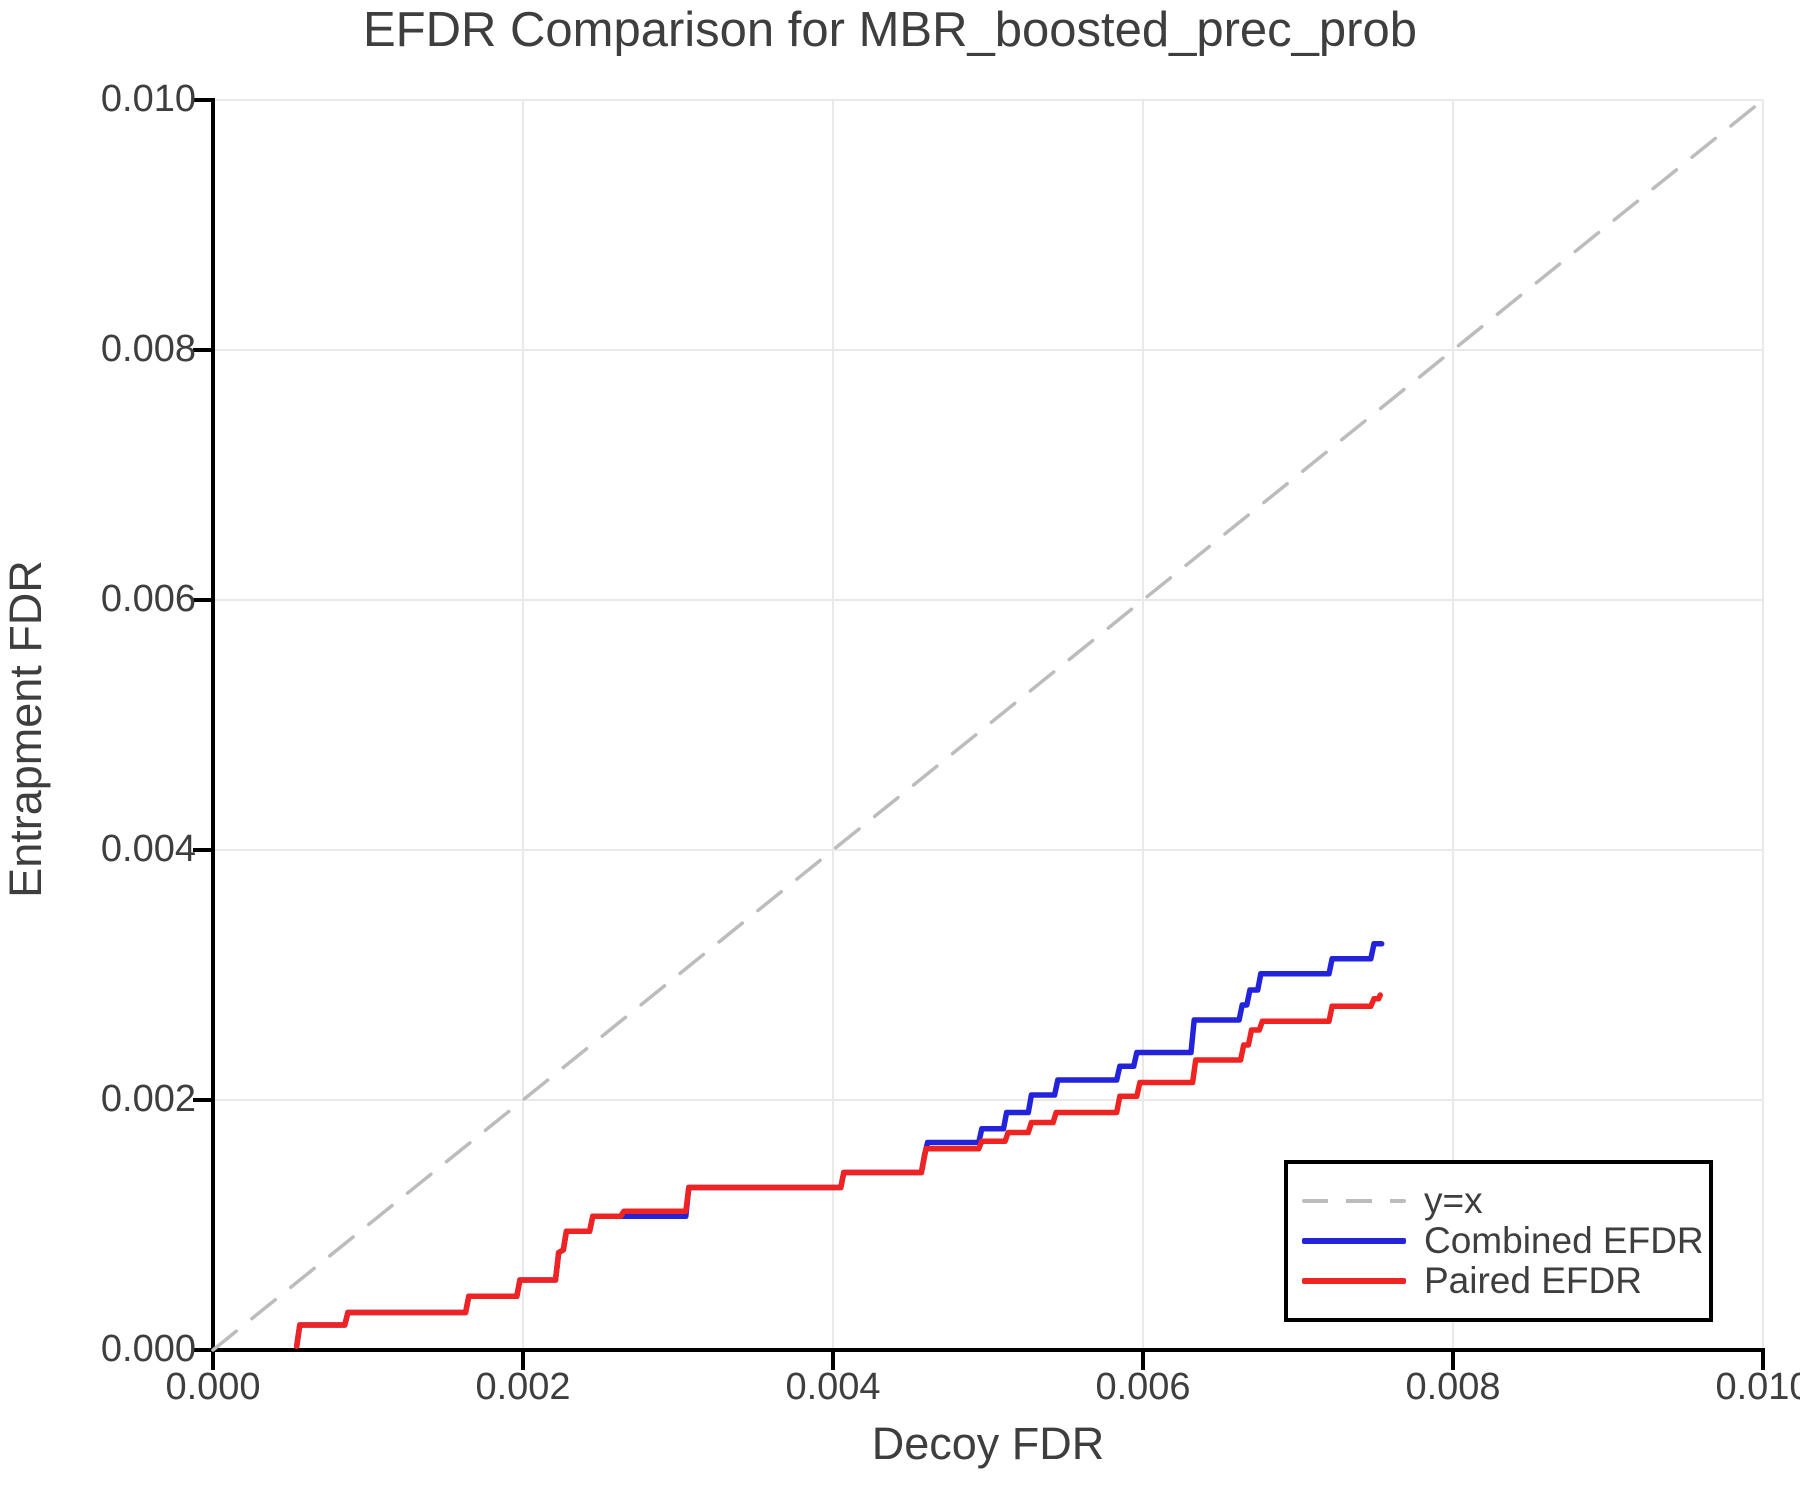 Image resolution: width=1800 pixels, height=1500 pixels. I want to click on y-tick-label: 0.008, so click(148, 349).